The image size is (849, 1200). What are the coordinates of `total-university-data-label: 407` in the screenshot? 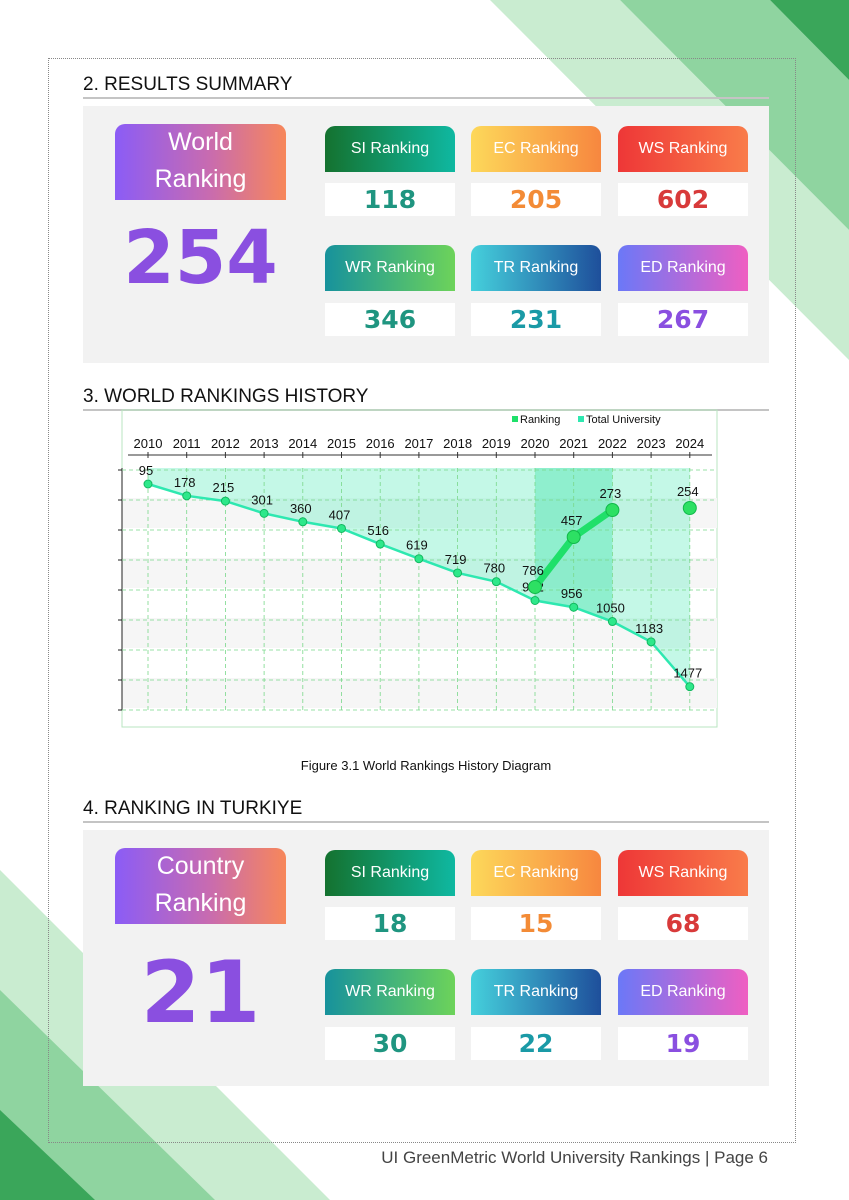 It's located at (340, 514).